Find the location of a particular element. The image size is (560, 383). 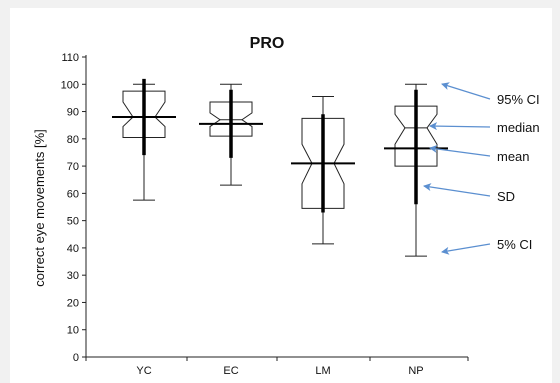

annotation-label: 5% CI is located at coordinates (514, 244).